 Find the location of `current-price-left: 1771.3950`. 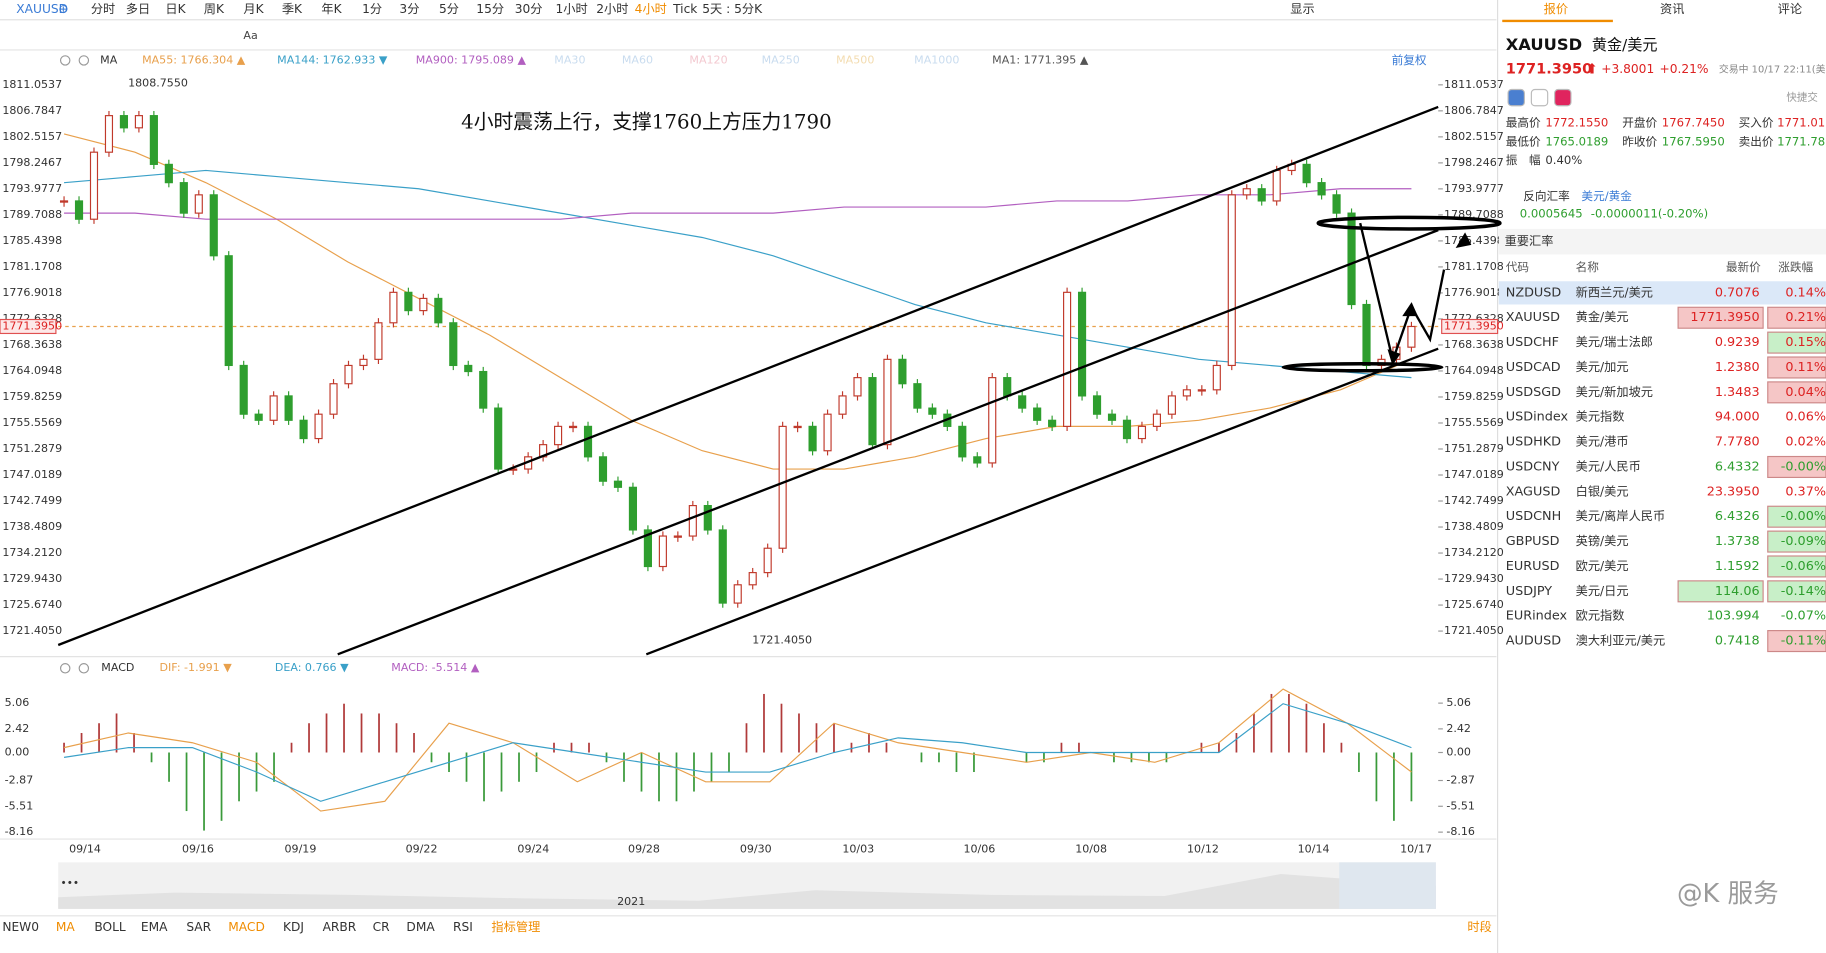

current-price-left: 1771.3950 is located at coordinates (32, 325).